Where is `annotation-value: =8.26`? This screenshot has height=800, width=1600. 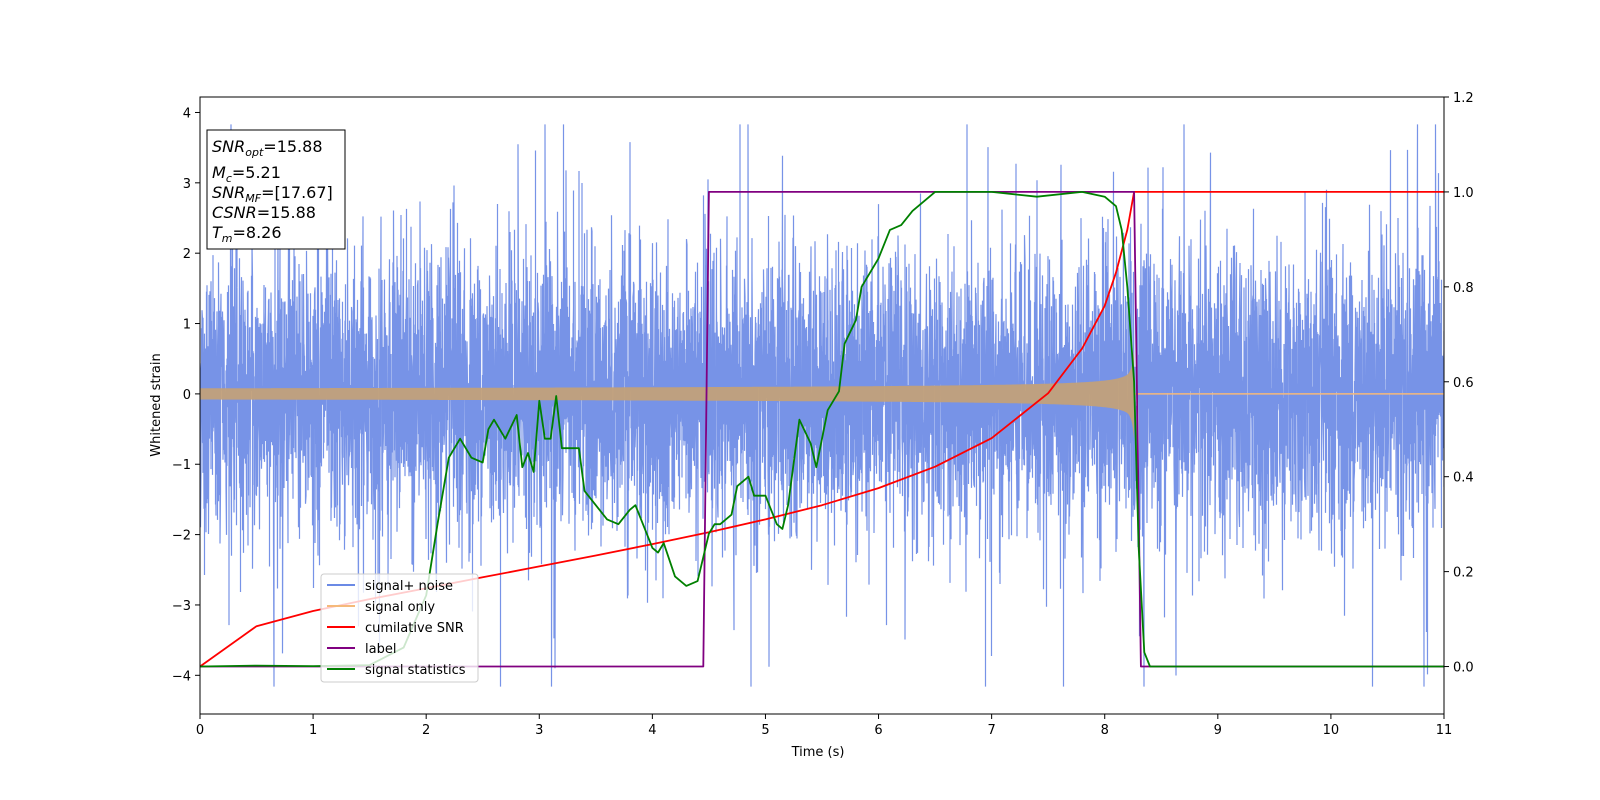 annotation-value: =8.26 is located at coordinates (257, 232).